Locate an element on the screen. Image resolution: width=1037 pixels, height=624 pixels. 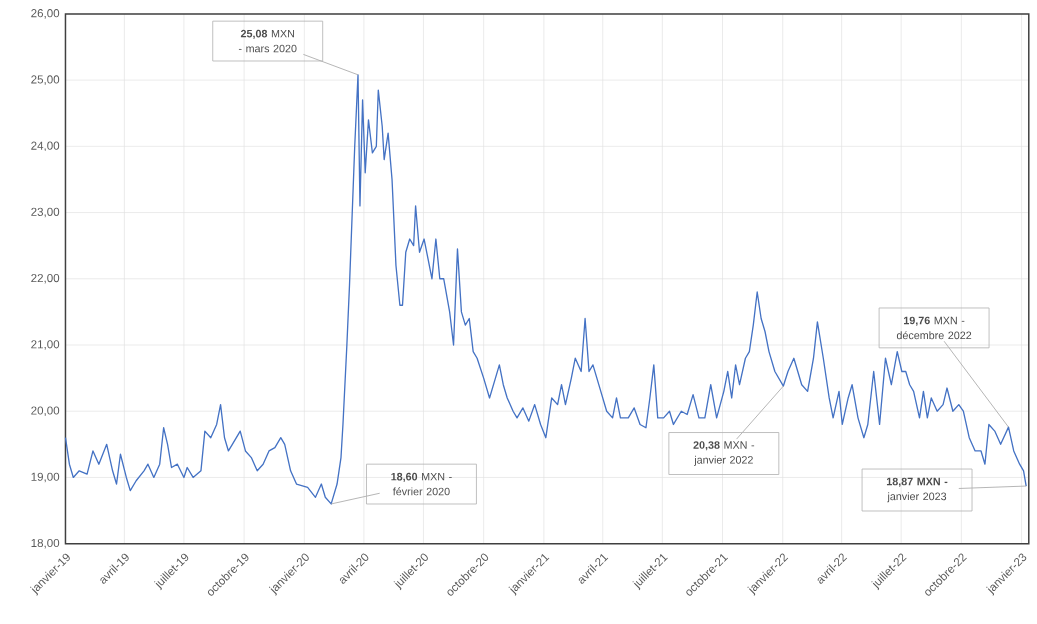
y-tick-label: 23,00 is located at coordinates (45, 212).